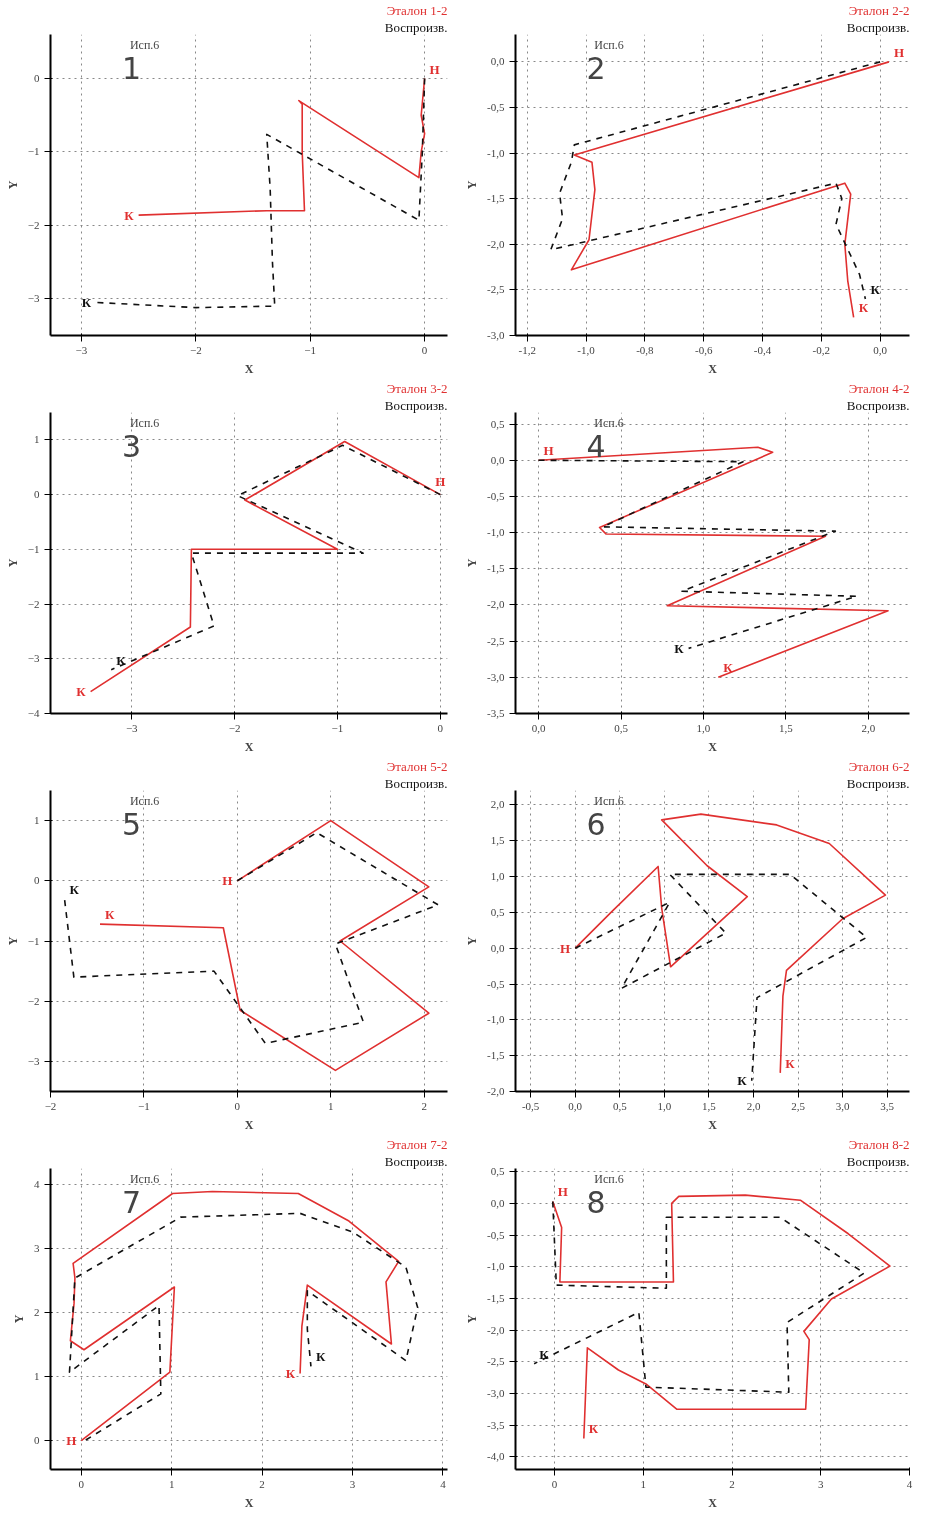  Describe the element at coordinates (887, 1105) in the screenshot. I see `x-tick-label: 3,5` at that location.